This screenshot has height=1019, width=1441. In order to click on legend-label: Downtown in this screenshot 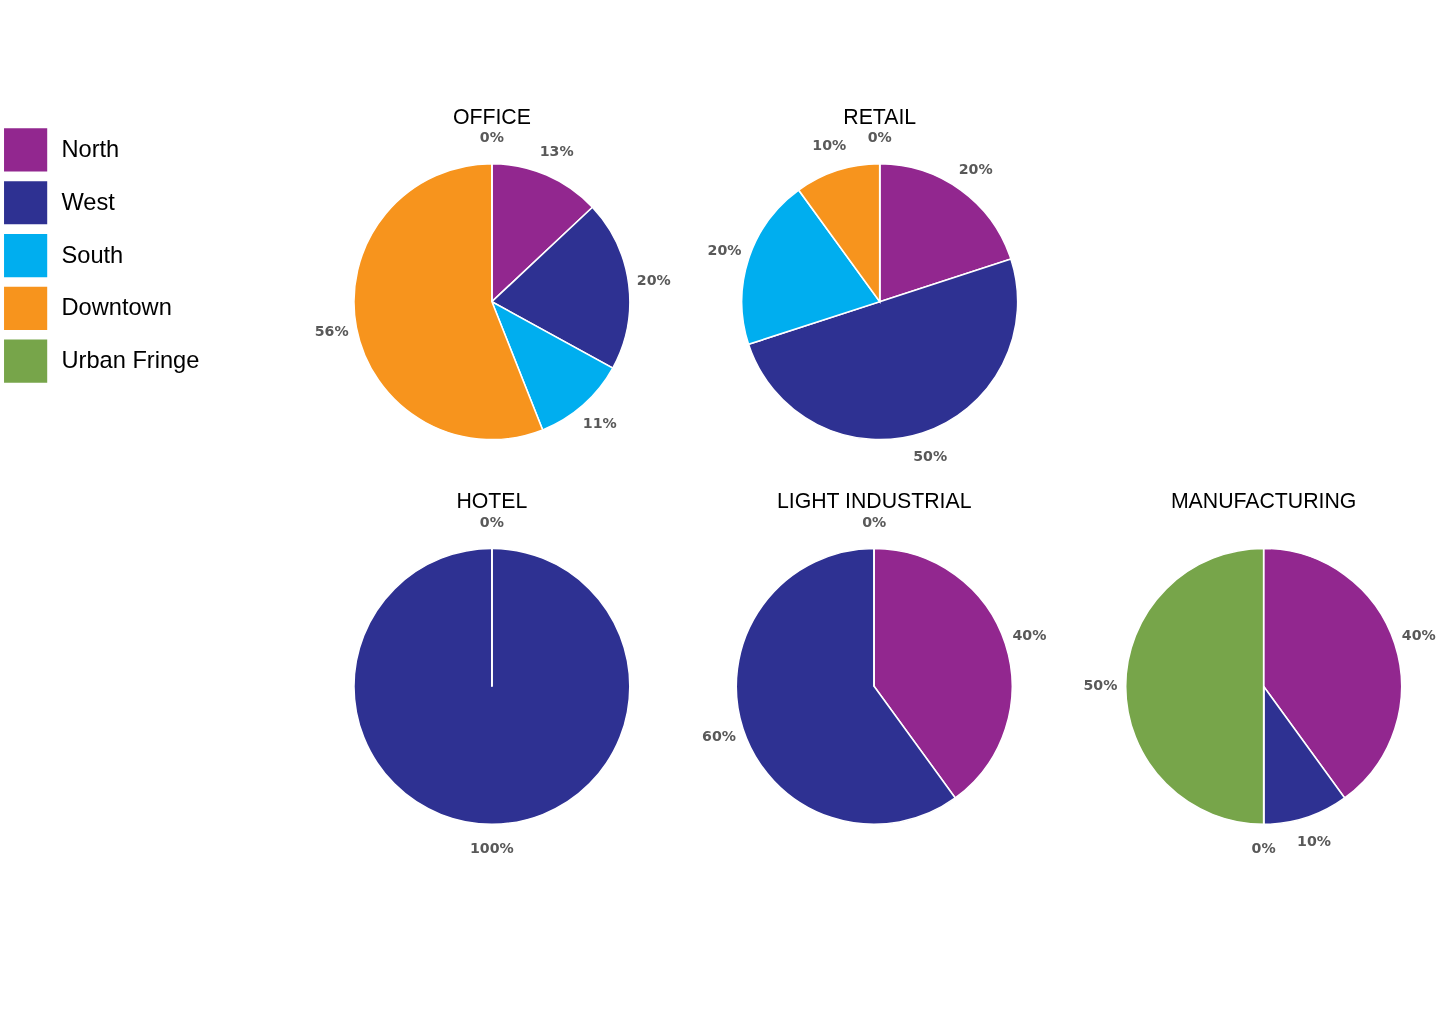, I will do `click(116, 307)`.